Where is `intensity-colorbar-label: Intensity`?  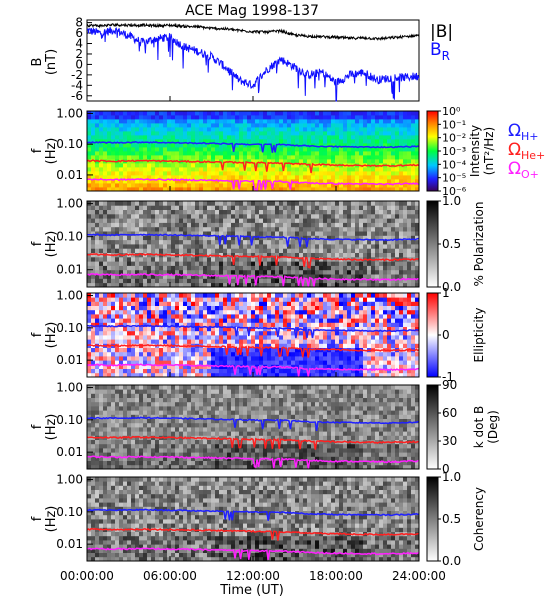 intensity-colorbar-label: Intensity is located at coordinates (475, 151).